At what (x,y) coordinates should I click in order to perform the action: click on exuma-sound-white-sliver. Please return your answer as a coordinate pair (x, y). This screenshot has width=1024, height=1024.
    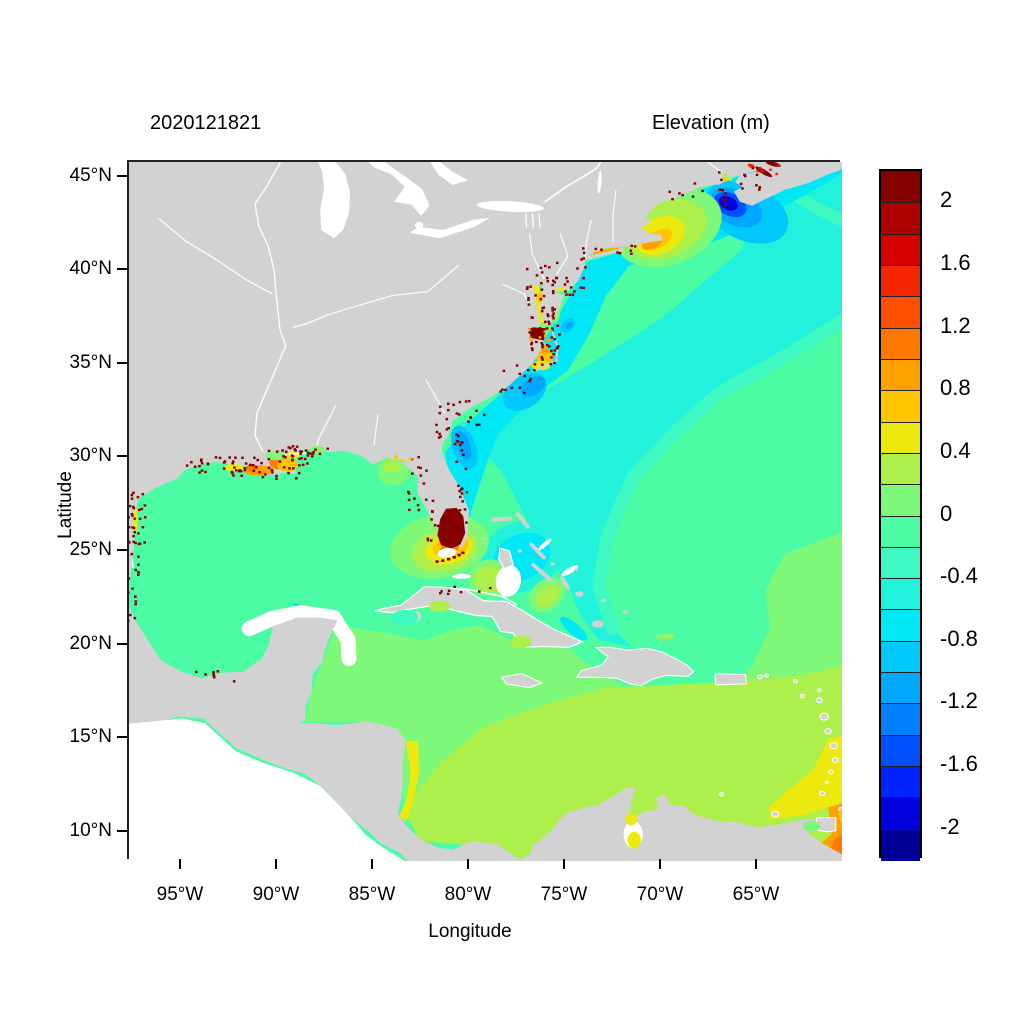
    Looking at the image, I should click on (570, 570).